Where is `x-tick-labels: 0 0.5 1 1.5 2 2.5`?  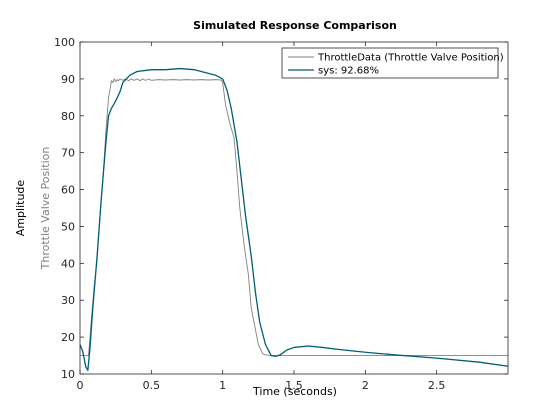
x-tick-labels: 0 0.5 1 1.5 2 2.5 is located at coordinates (261, 385).